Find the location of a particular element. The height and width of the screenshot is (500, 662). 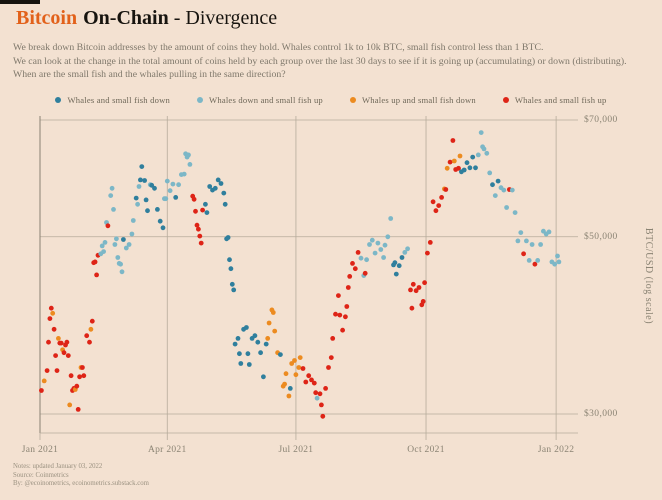

brand-bar is located at coordinates (20, 2).